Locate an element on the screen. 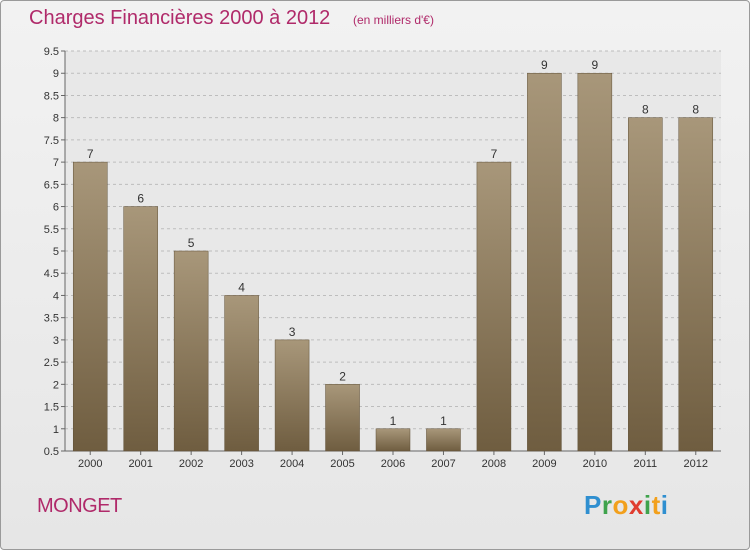 The height and width of the screenshot is (550, 750). x-tick-label: 2003 is located at coordinates (241, 464).